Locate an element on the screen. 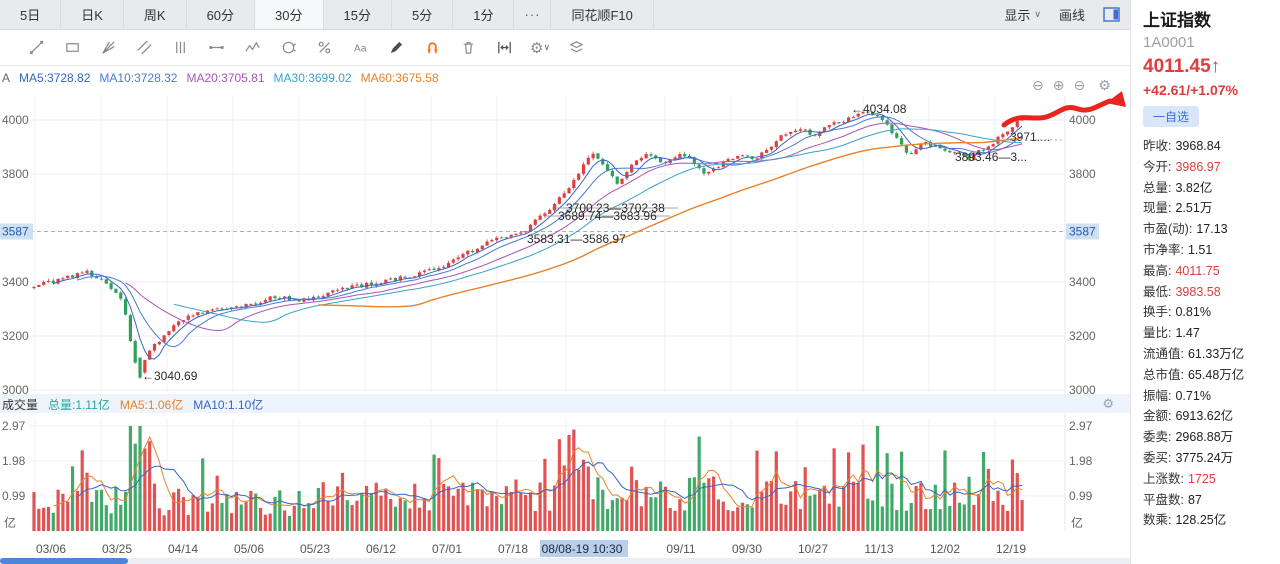  volume-label: MA5:1.06亿 is located at coordinates (151, 405).